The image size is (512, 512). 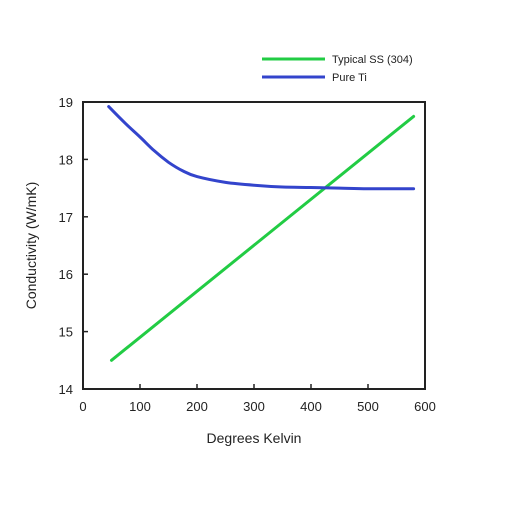 I want to click on x-tick-label: 200, so click(x=197, y=406).